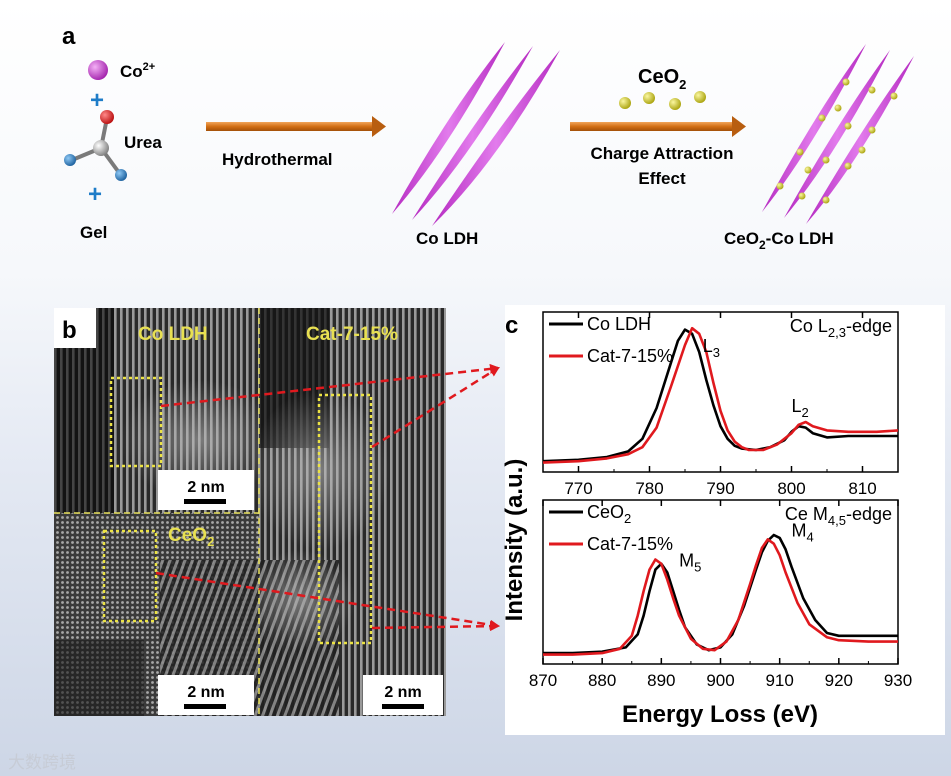 The width and height of the screenshot is (951, 776). Describe the element at coordinates (130, 576) in the screenshot. I see `roi-box-ceo2` at that location.